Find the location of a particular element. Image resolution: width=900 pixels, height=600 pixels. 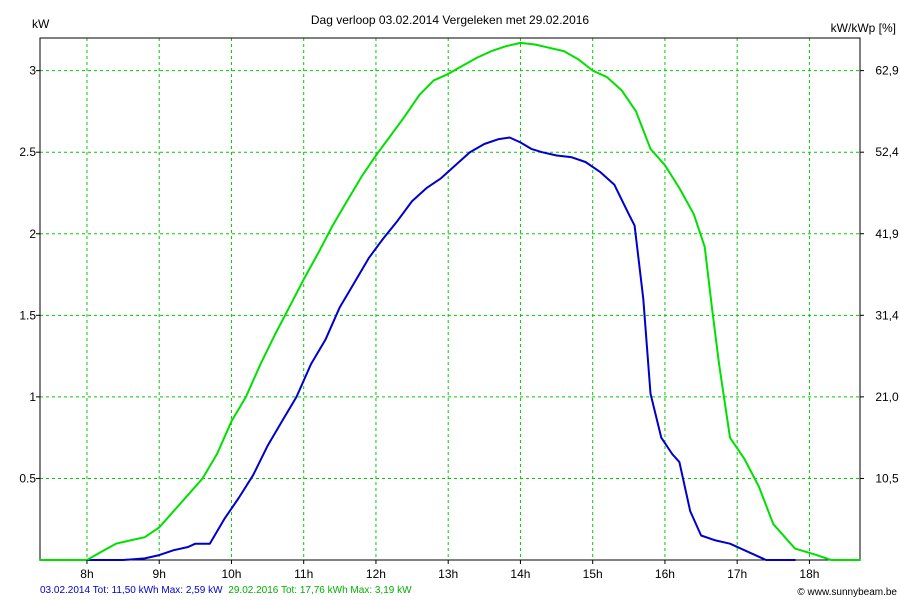

x-tick-label: 8h is located at coordinates (86, 574).